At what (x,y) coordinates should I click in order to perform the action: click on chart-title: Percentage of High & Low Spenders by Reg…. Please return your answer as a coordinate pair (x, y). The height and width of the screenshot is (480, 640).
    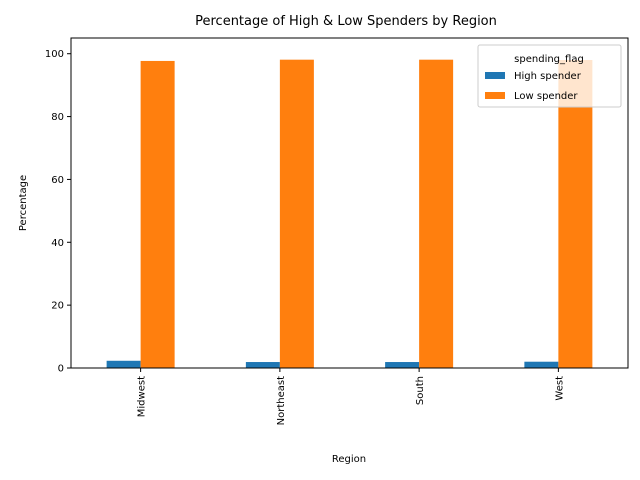
    Looking at the image, I should click on (346, 21).